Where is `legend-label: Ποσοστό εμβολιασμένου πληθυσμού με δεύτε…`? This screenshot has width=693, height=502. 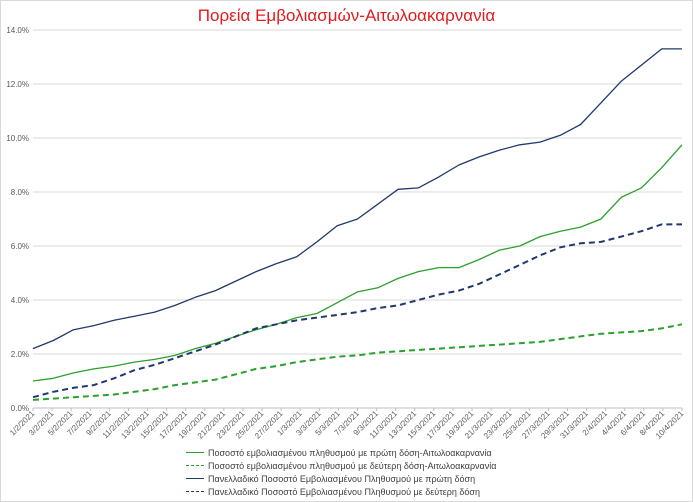
legend-label: Ποσοστό εμβολιασμένου πληθυσμού με δεύτε… is located at coordinates (352, 465).